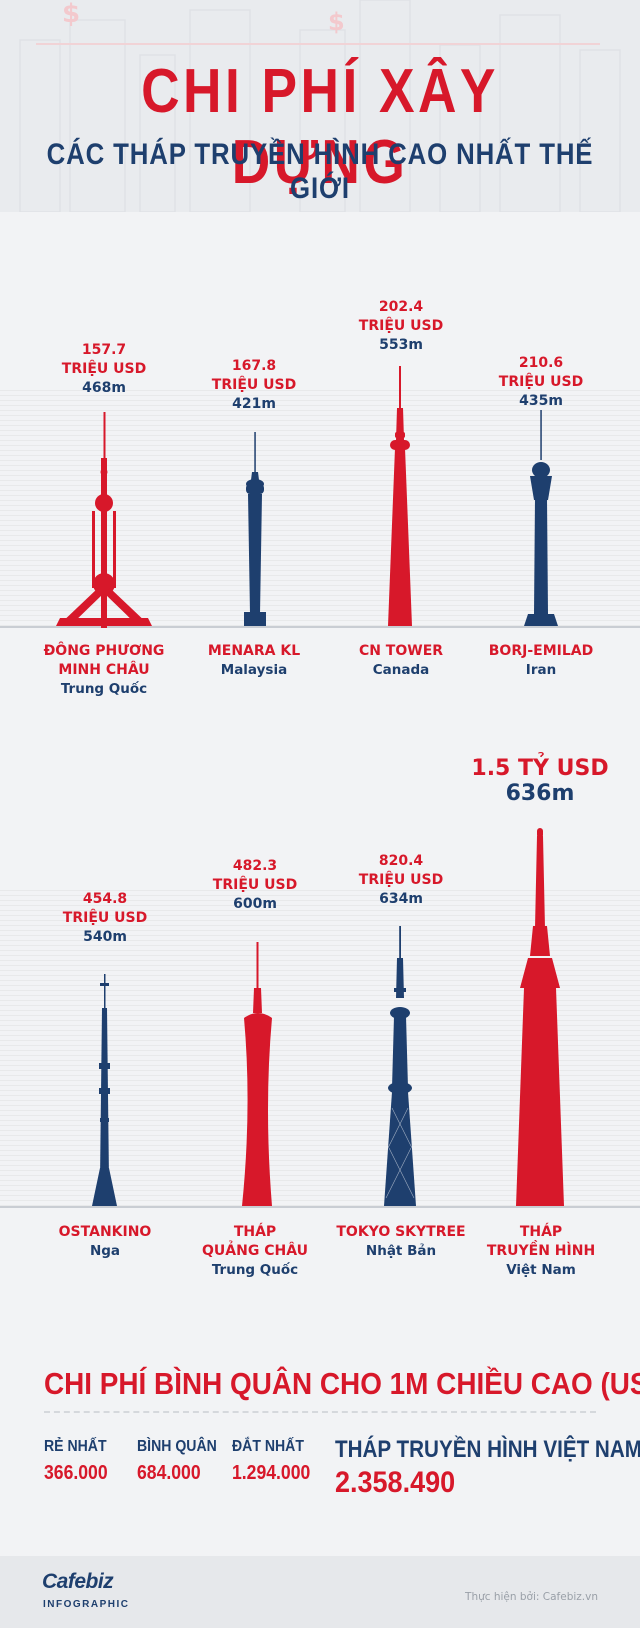 The height and width of the screenshot is (1628, 640). I want to click on tower-name: BORJ-EMILAD, so click(541, 651).